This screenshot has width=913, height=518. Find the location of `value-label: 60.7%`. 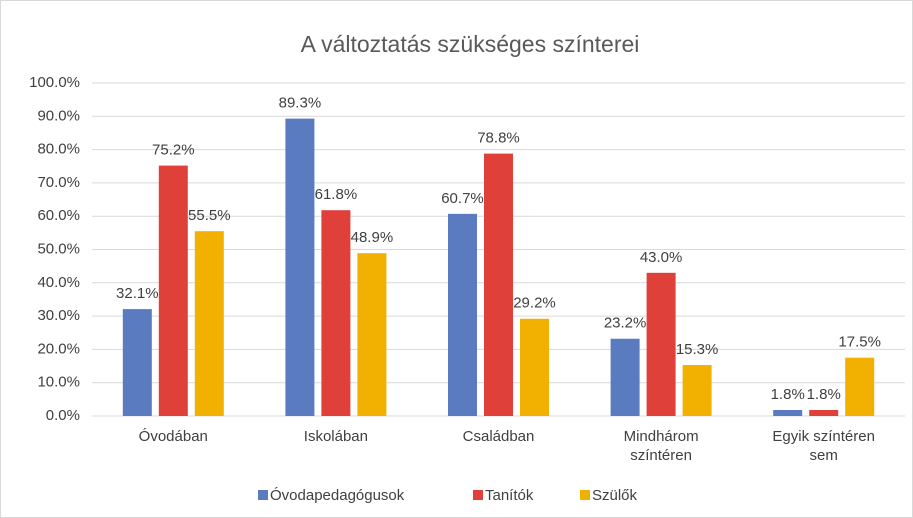

value-label: 60.7% is located at coordinates (462, 198).